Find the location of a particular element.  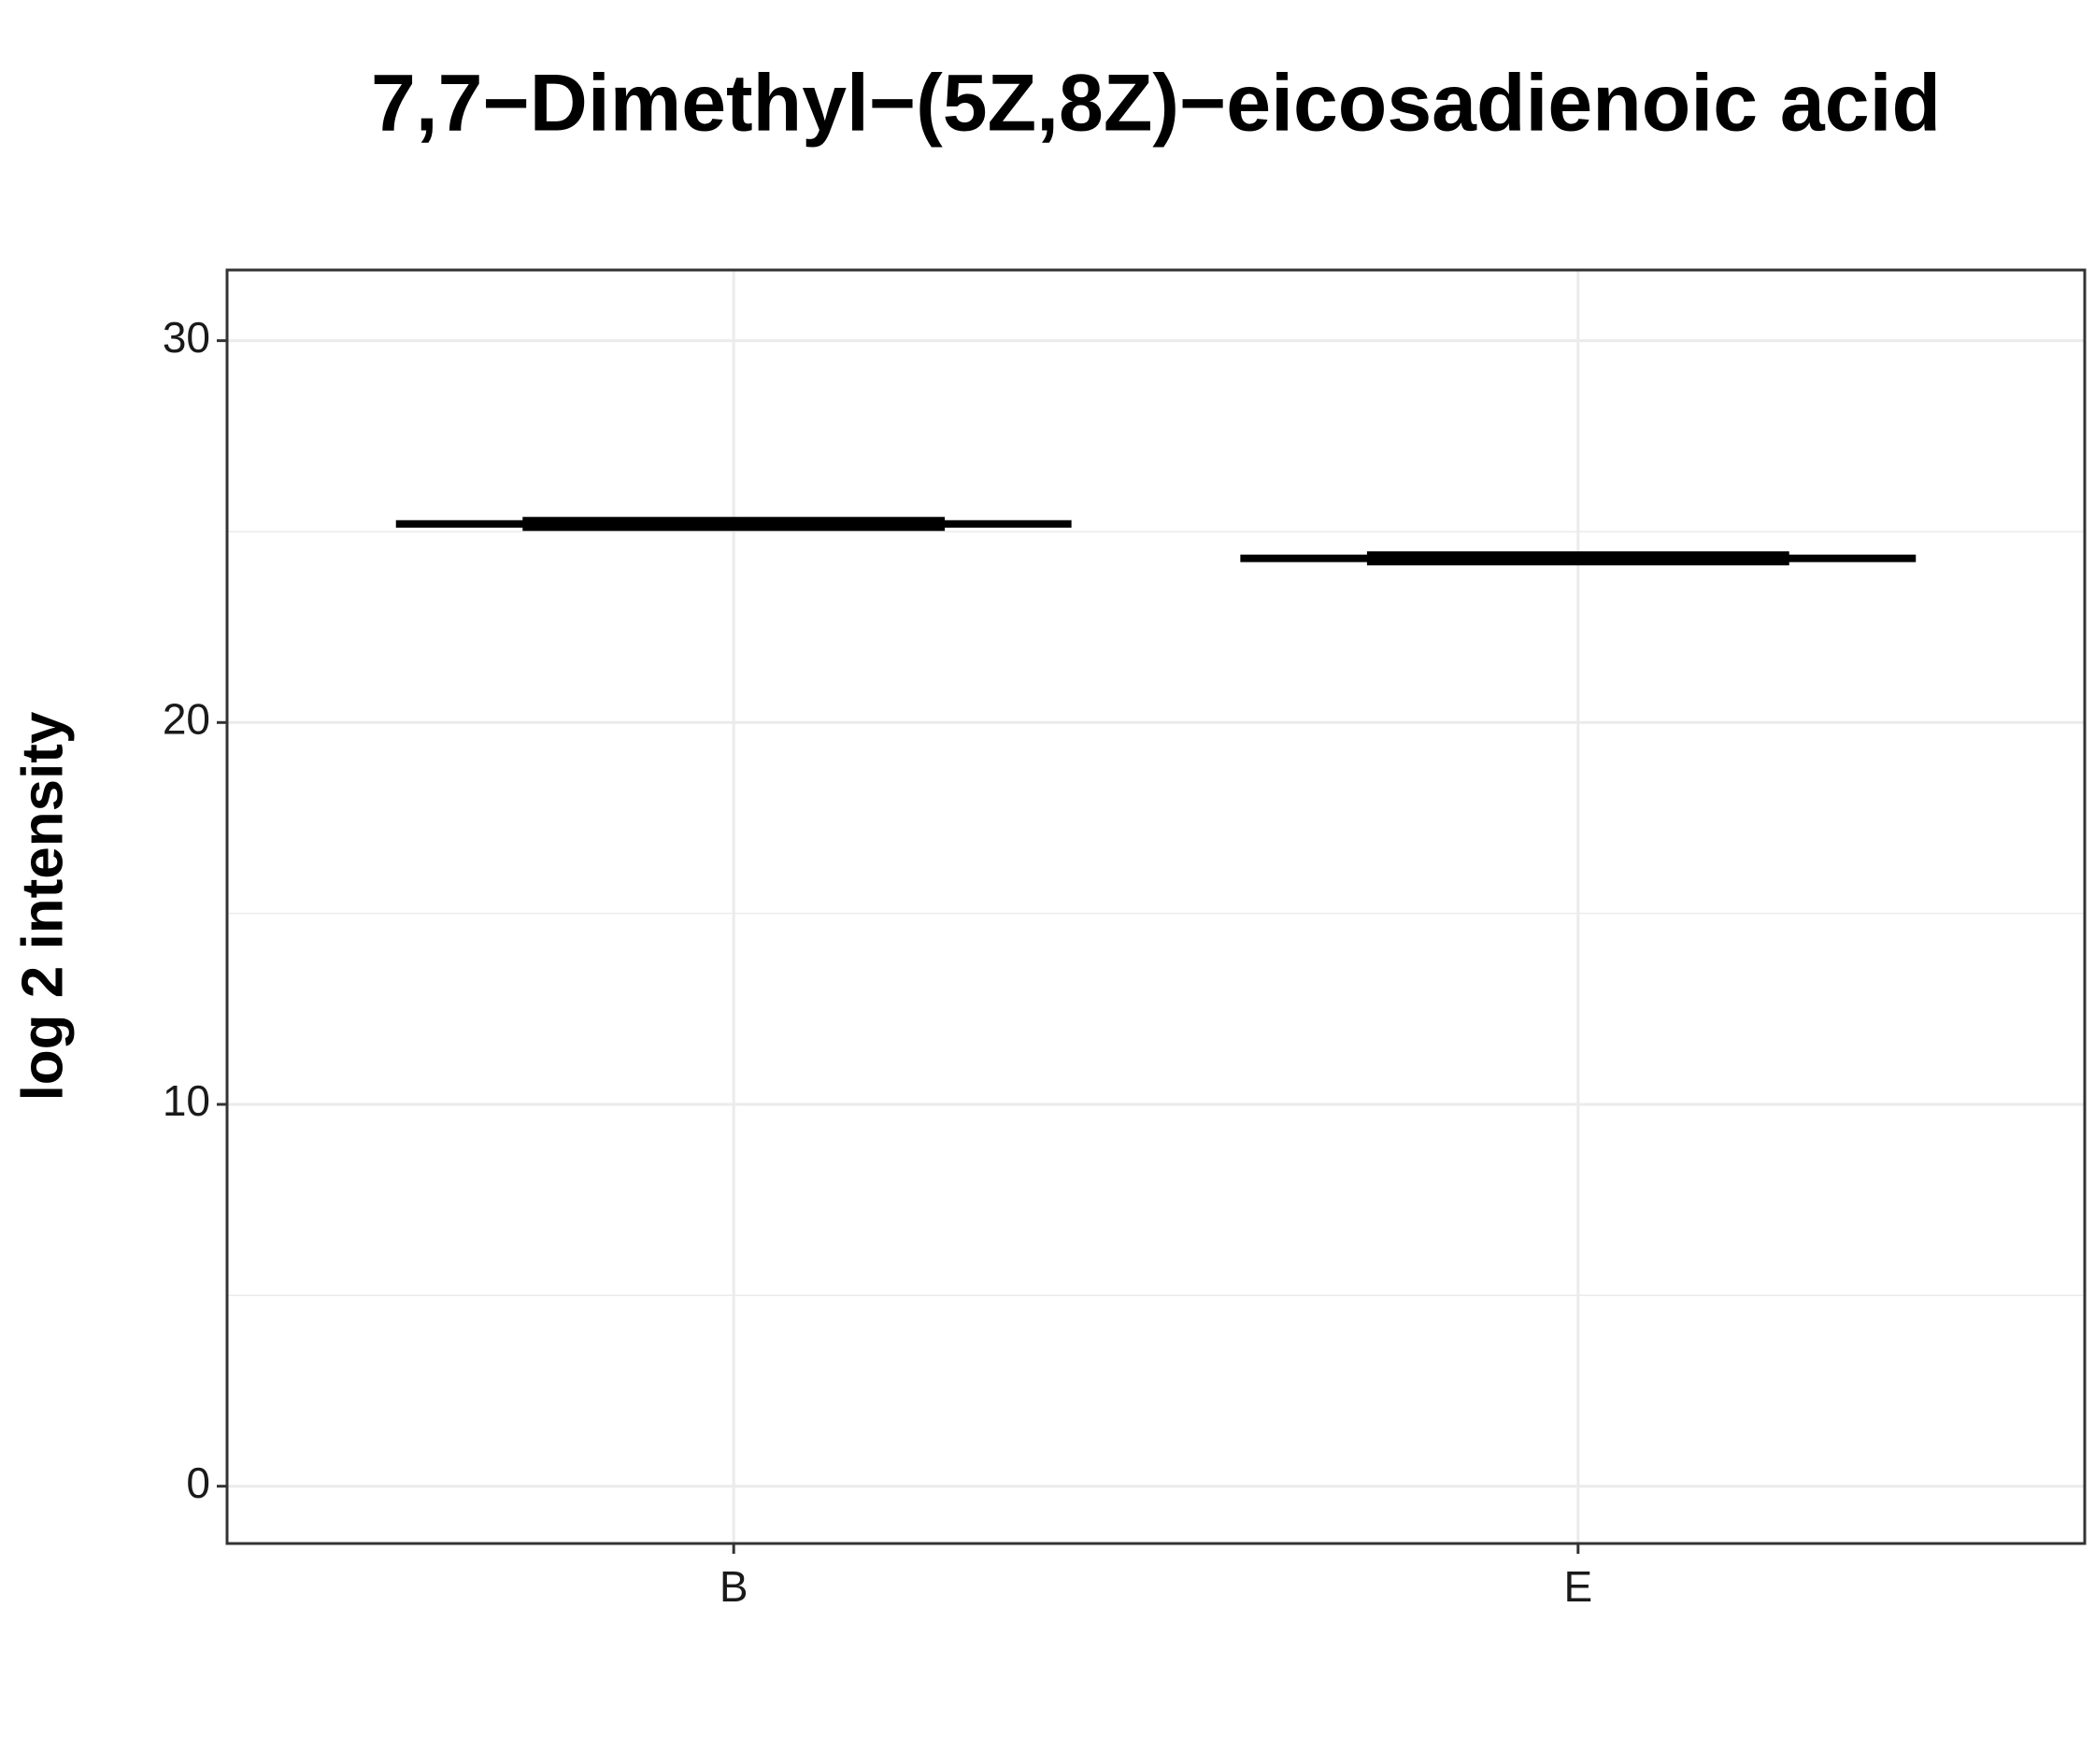

y-tick-label: 20 is located at coordinates (186, 718).